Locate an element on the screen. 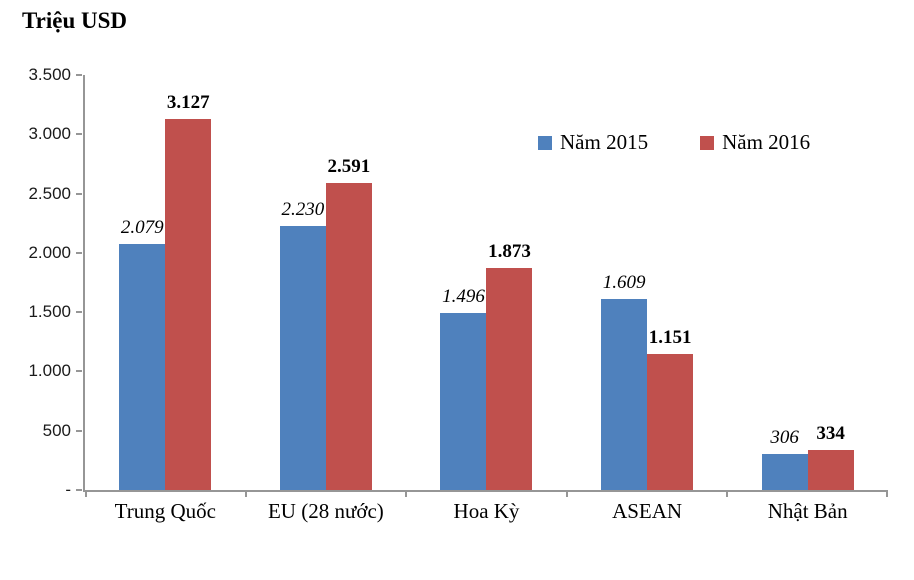  x-axis-line is located at coordinates (485, 491).